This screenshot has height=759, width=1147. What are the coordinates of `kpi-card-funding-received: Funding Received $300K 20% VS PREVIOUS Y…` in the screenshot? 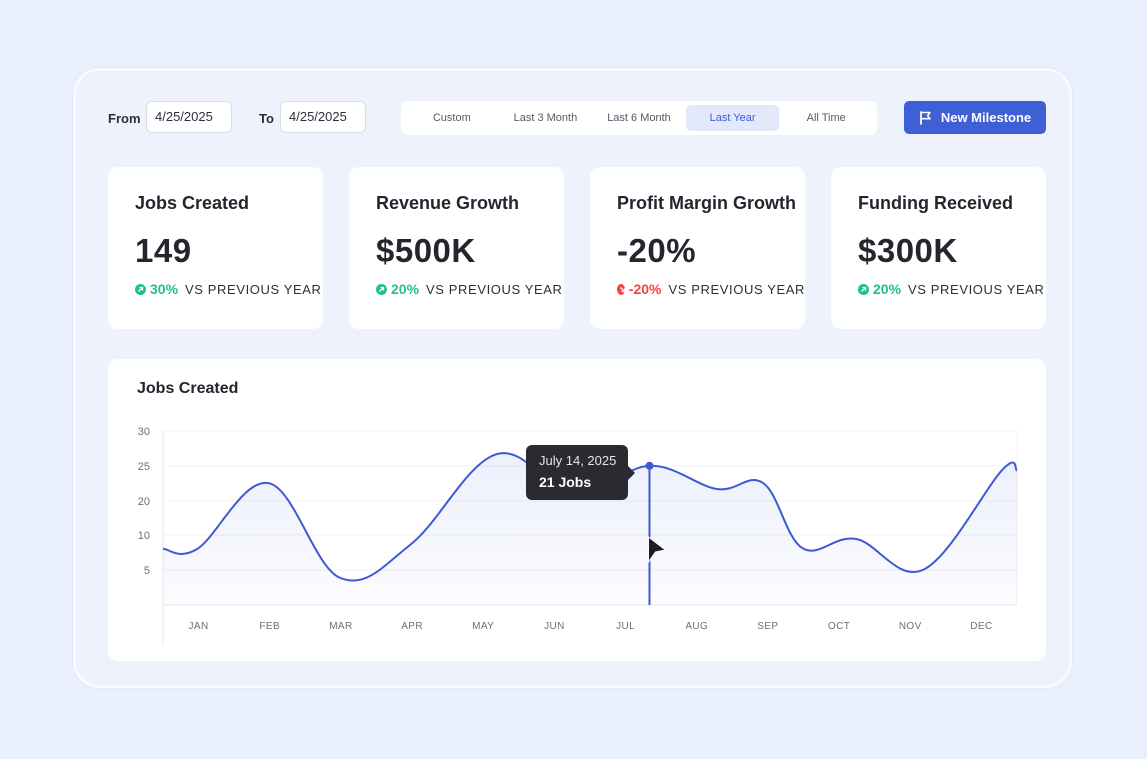 It's located at (938, 248).